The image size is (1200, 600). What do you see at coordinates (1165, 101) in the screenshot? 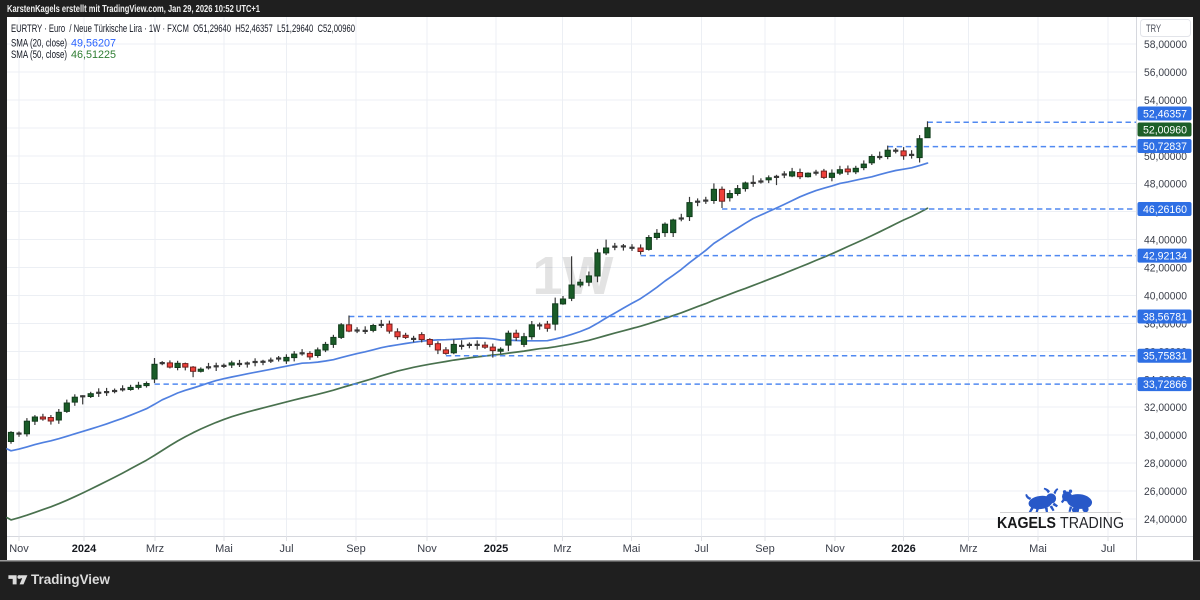
I see `svg-text: 54,00000` at bounding box center [1165, 101].